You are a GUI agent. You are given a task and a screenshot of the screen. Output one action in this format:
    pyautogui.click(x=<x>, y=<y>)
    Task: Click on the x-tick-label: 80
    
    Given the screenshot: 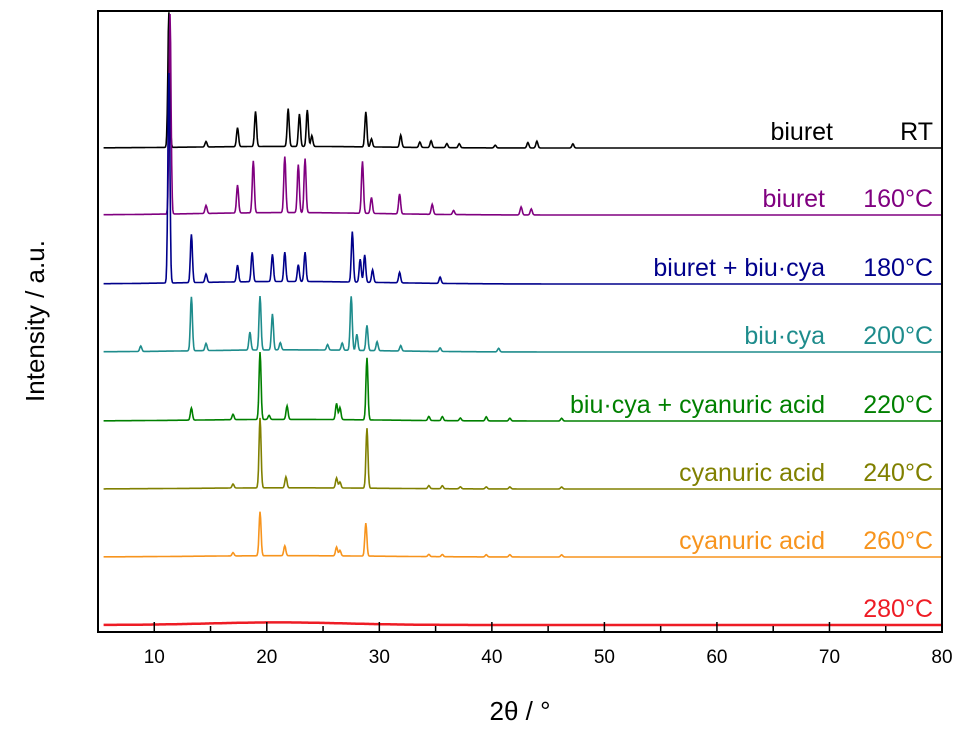 What is the action you would take?
    pyautogui.click(x=941, y=657)
    